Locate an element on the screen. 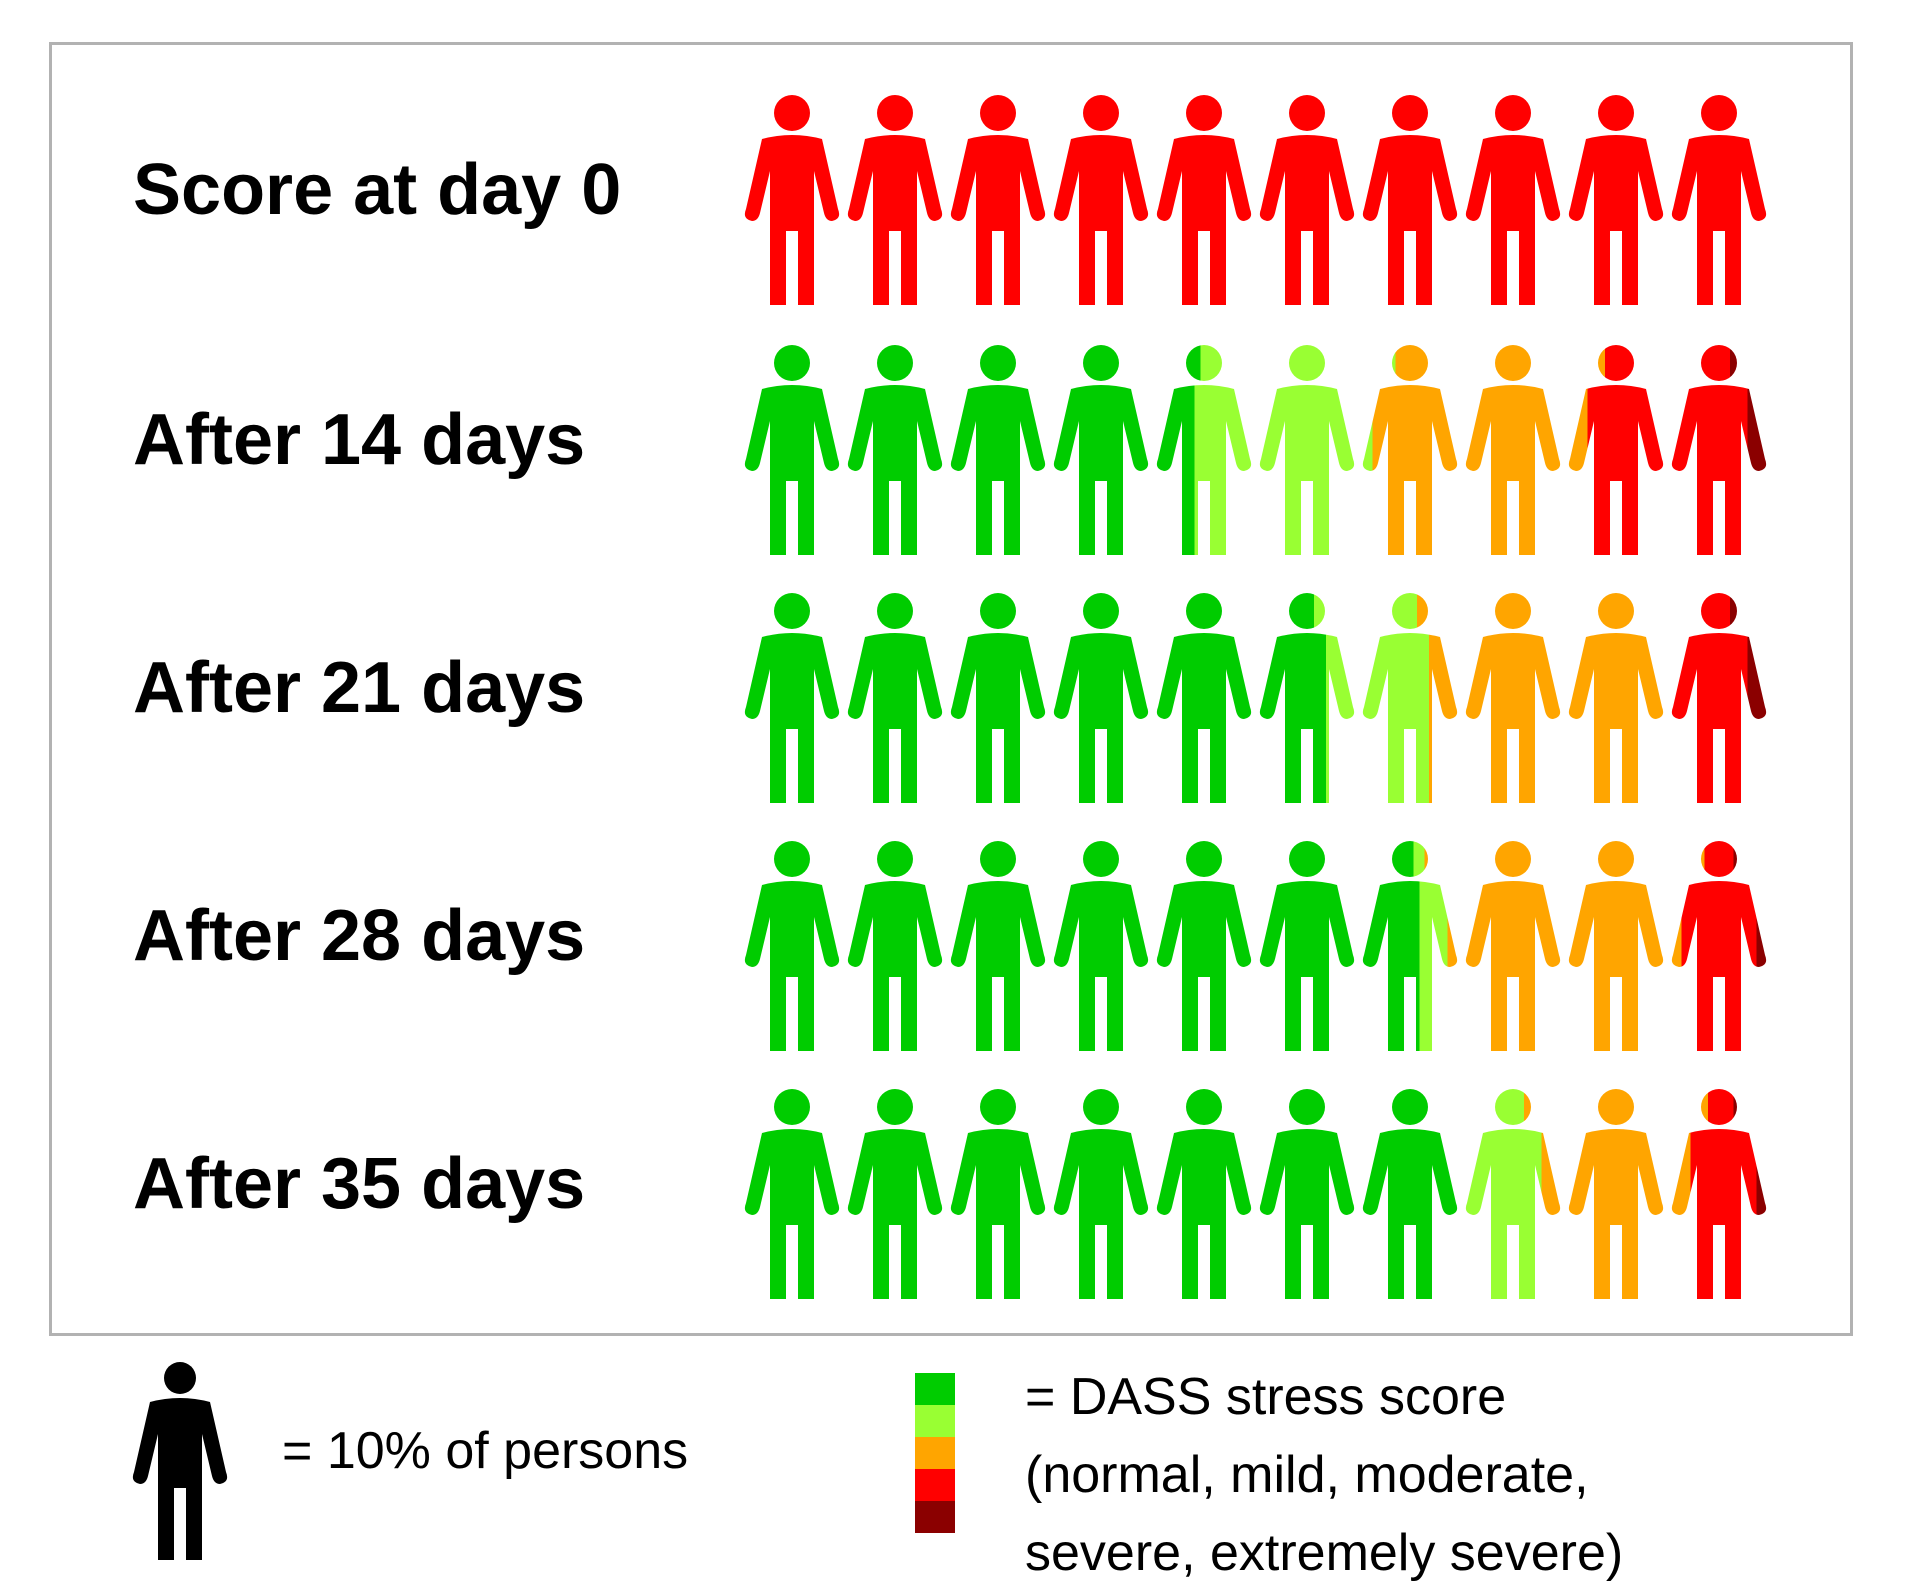 The image size is (1905, 1595). legend-score-line-3: severe, extremely severe) is located at coordinates (1324, 1553).